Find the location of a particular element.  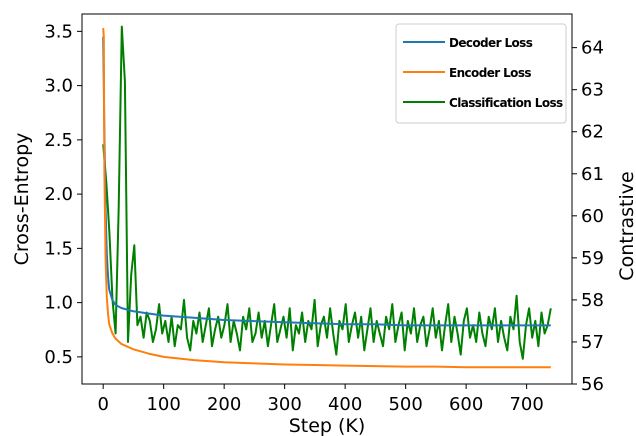

legend-box is located at coordinates (481, 73).